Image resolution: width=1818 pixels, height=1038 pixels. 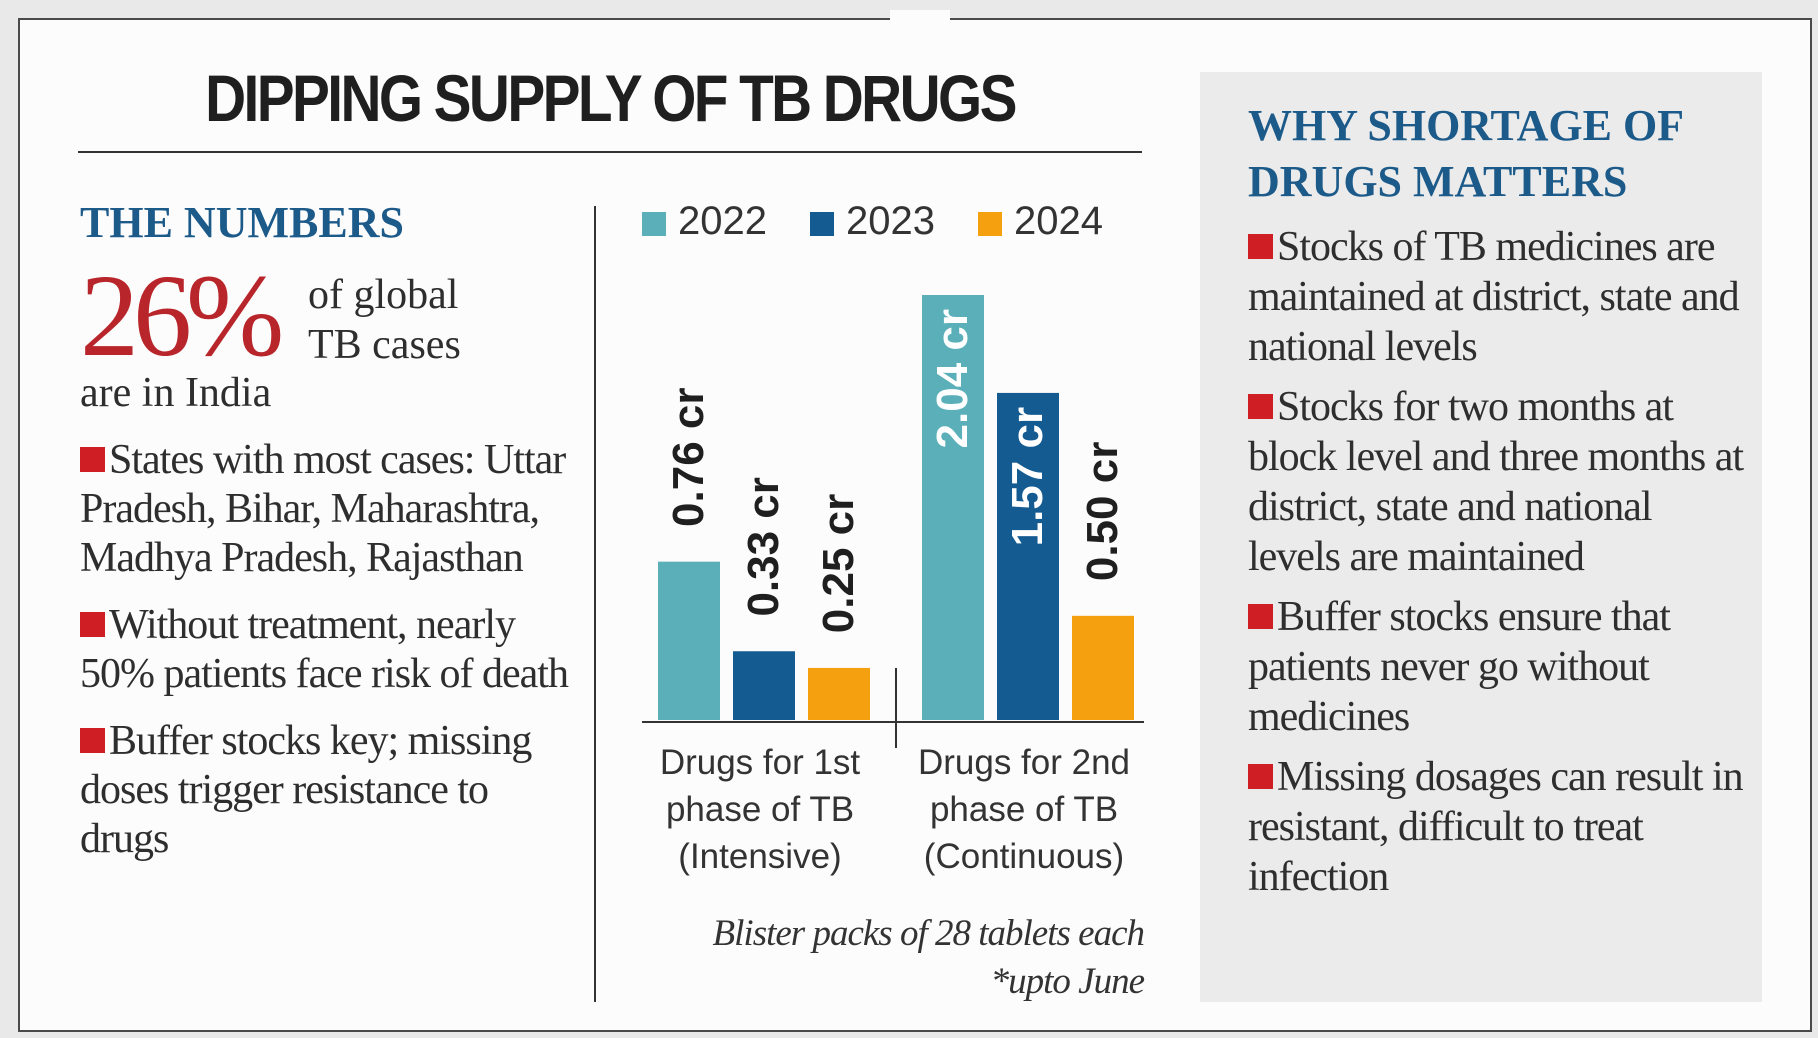 What do you see at coordinates (1102, 511) in the screenshot?
I see `data-label-2024-2: 0.50 cr` at bounding box center [1102, 511].